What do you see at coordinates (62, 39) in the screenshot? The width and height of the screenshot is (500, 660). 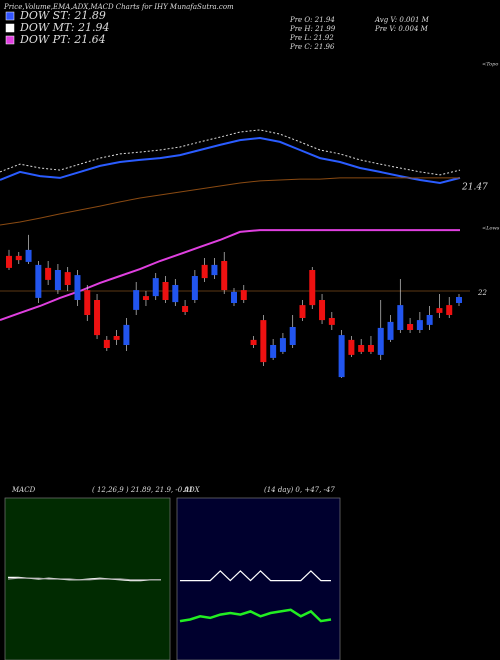 I see `legend-label: DOW PT: 21.64` at bounding box center [62, 39].